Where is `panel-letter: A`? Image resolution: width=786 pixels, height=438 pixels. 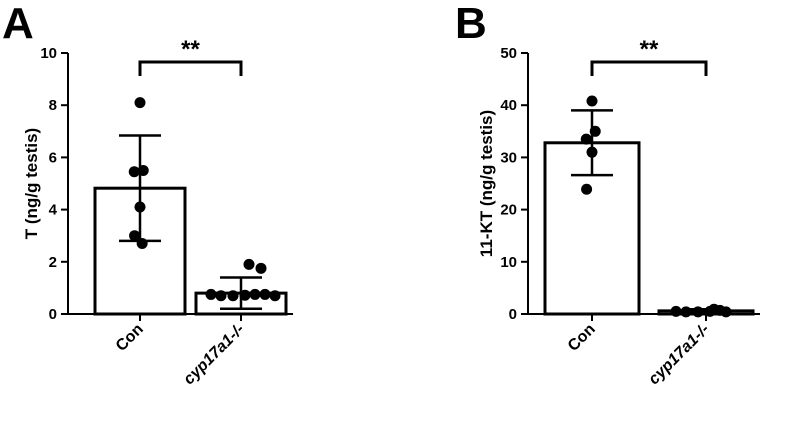
panel-letter: A is located at coordinates (18, 24).